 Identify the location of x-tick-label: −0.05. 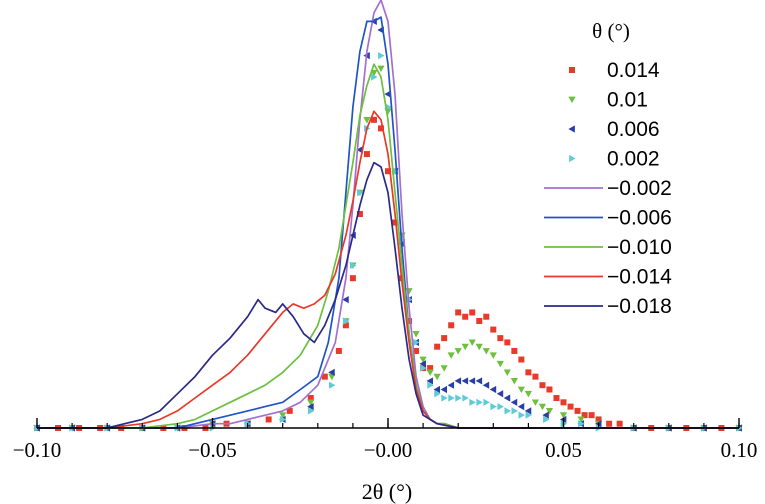
(212, 450).